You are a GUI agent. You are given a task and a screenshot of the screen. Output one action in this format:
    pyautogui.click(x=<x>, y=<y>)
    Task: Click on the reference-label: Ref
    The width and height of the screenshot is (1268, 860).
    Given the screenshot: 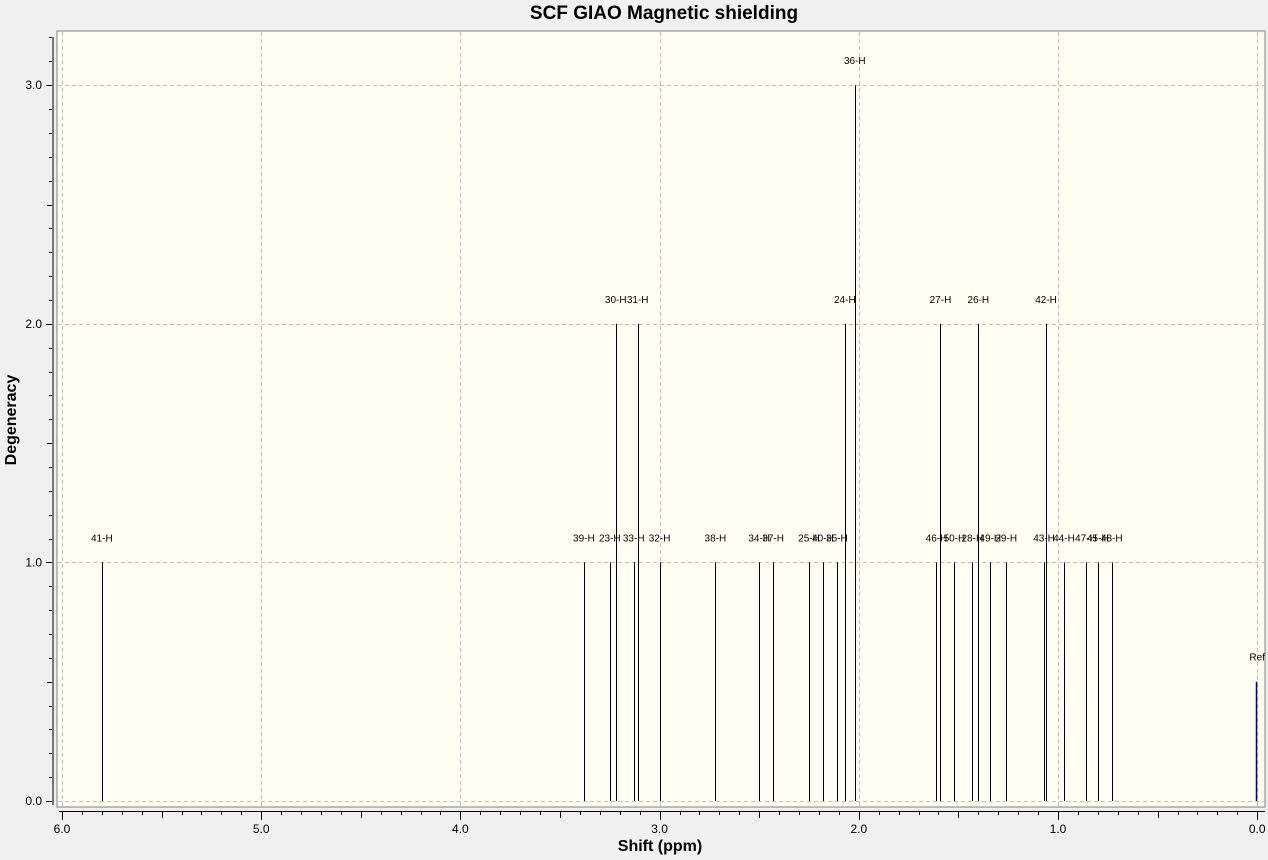 What is the action you would take?
    pyautogui.click(x=1257, y=658)
    